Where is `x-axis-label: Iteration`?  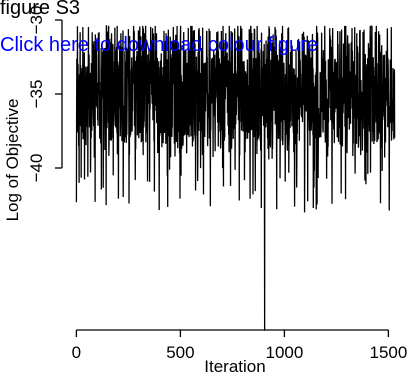 x-axis-label: Iteration is located at coordinates (234, 366).